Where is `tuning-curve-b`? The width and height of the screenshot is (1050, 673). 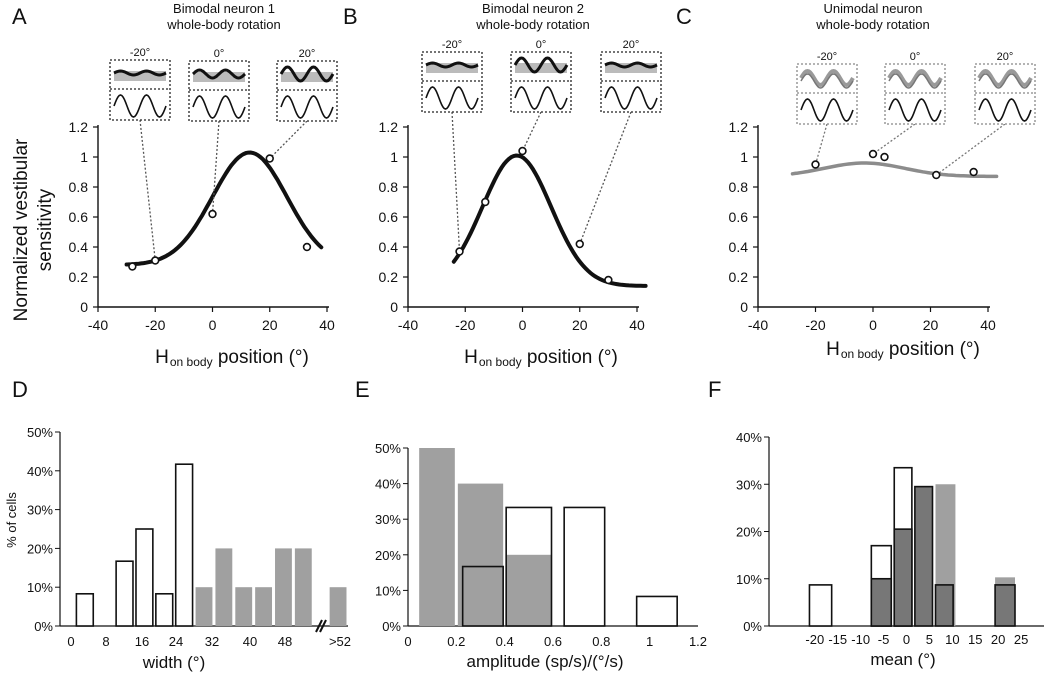
tuning-curve-b is located at coordinates (549, 220).